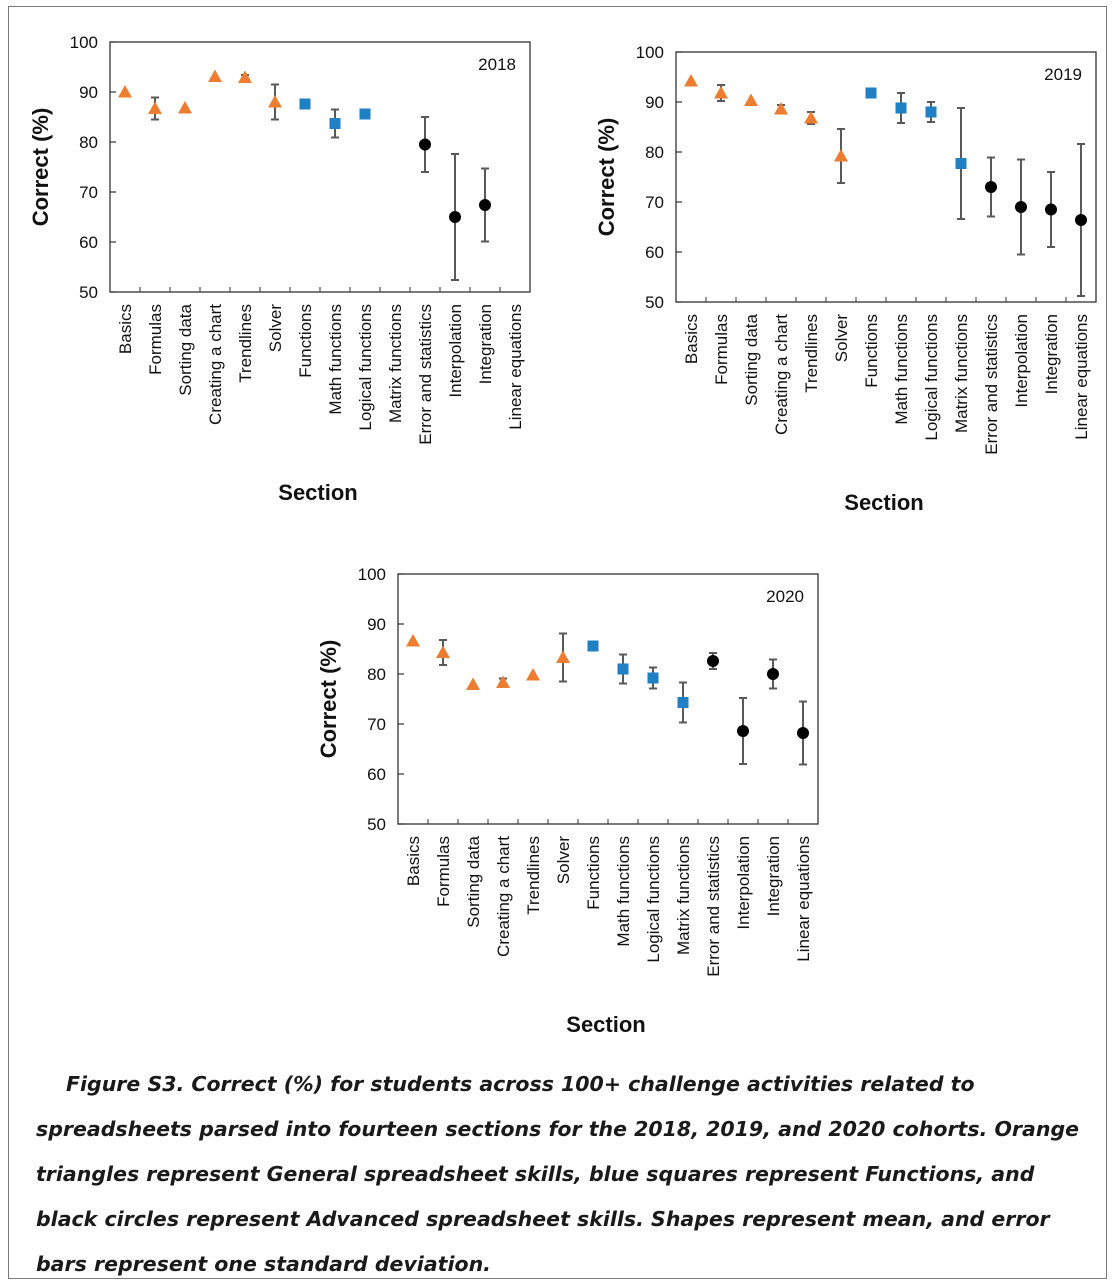  What do you see at coordinates (901, 108) in the screenshot?
I see `data-point-math-functions` at bounding box center [901, 108].